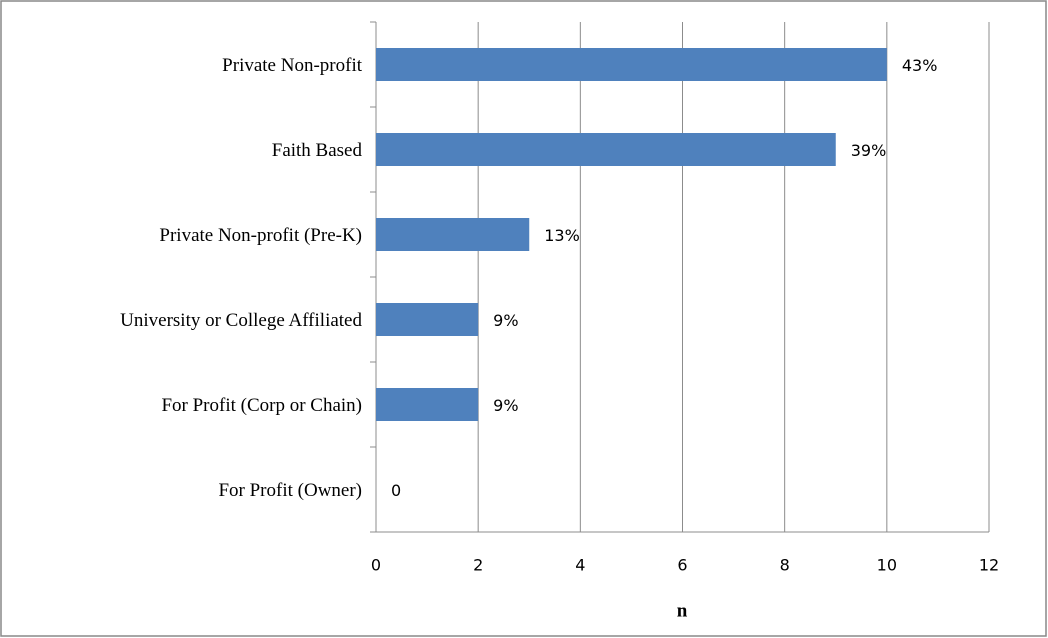 This screenshot has height=638, width=1048. What do you see at coordinates (478, 565) in the screenshot?
I see `x-tick-label: 2` at bounding box center [478, 565].